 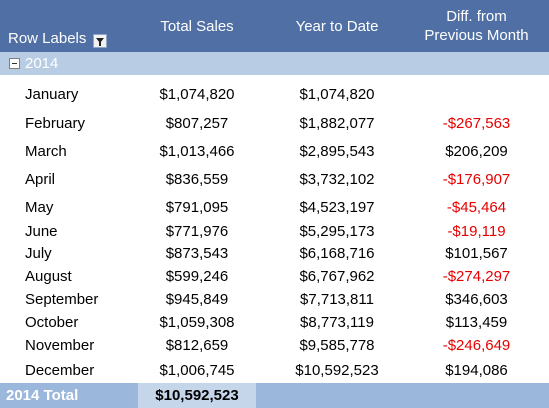 What do you see at coordinates (197, 322) in the screenshot?
I see `total-sales-cell: $1,059,308` at bounding box center [197, 322].